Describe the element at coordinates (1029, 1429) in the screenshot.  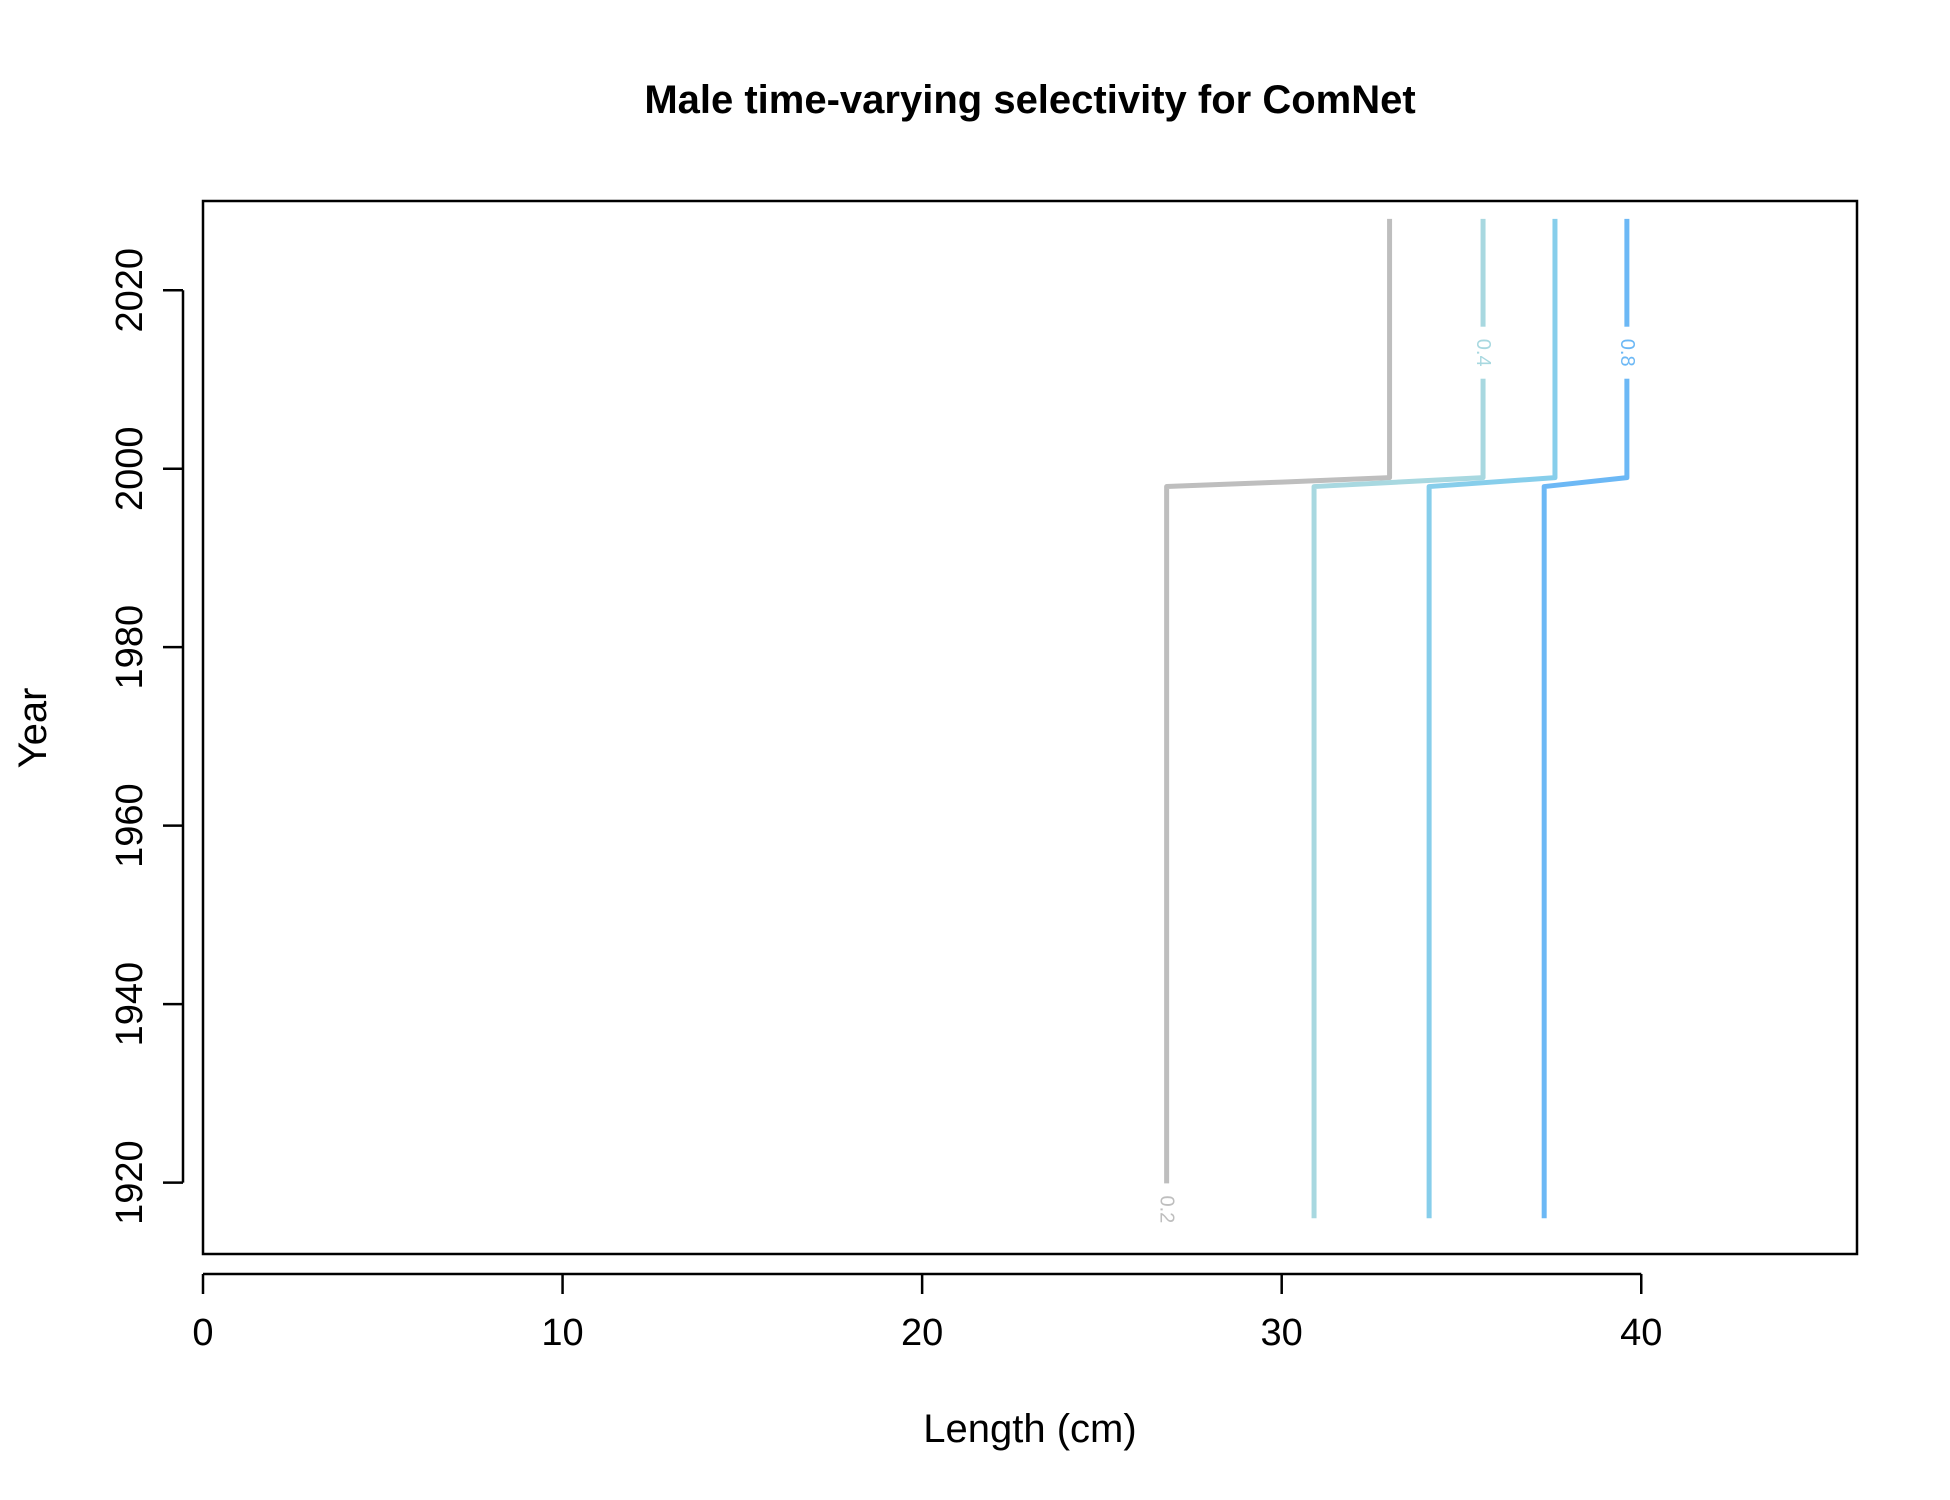
I see `x-axis-label: Length (cm)` at that location.